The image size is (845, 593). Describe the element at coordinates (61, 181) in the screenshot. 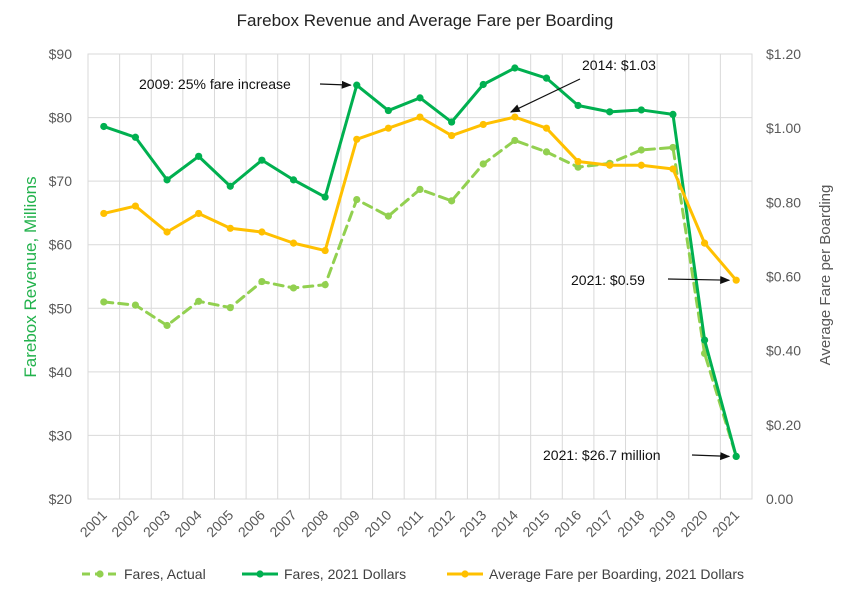

I see `y-left-tick-label: $70` at that location.